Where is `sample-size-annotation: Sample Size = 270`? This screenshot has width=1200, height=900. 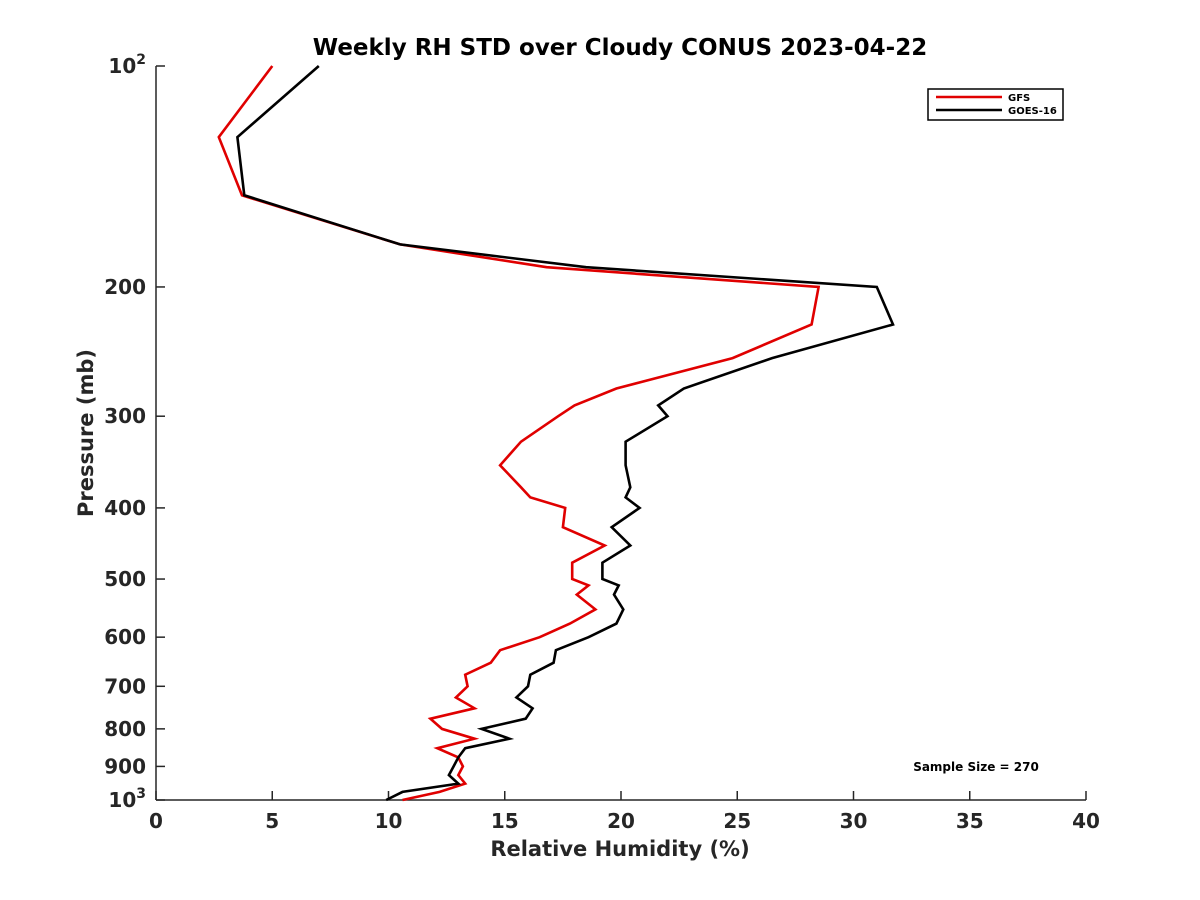
sample-size-annotation: Sample Size = 270 is located at coordinates (976, 767).